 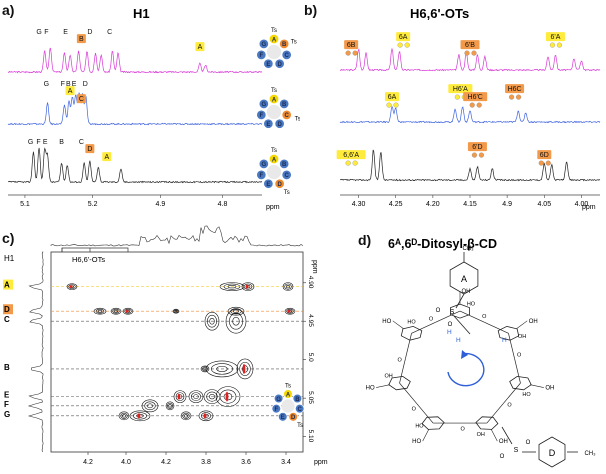 I want to click on glucose-unit-label: G, so click(x=264, y=45).